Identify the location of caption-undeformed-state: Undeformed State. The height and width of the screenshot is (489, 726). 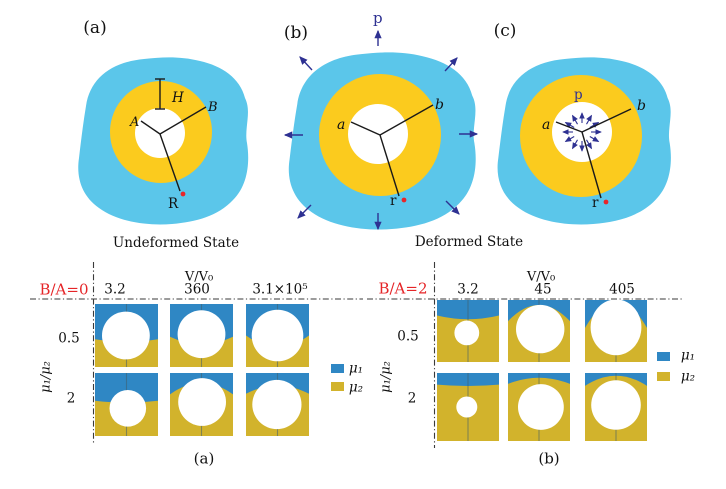
(176, 243).